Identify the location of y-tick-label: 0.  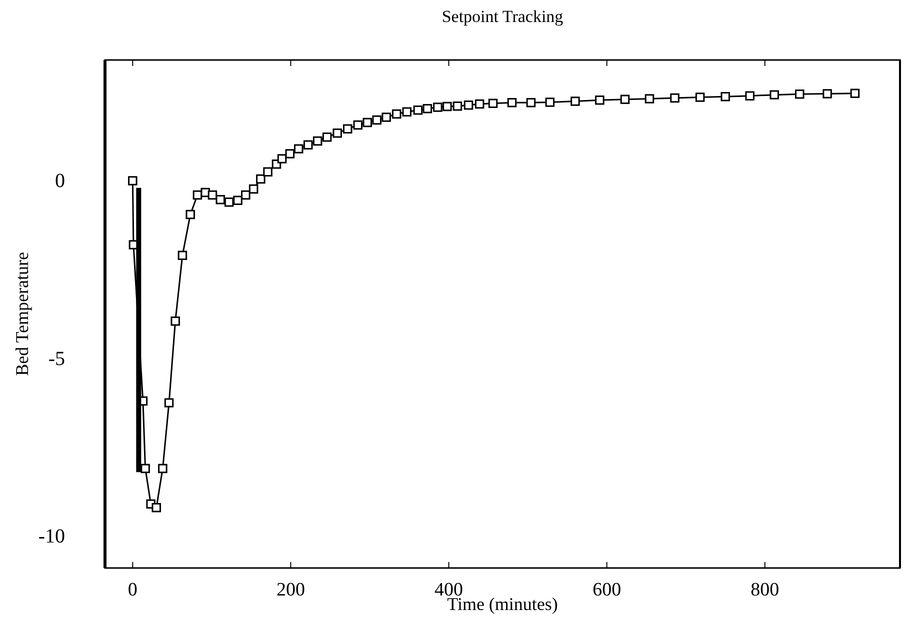
(60, 181).